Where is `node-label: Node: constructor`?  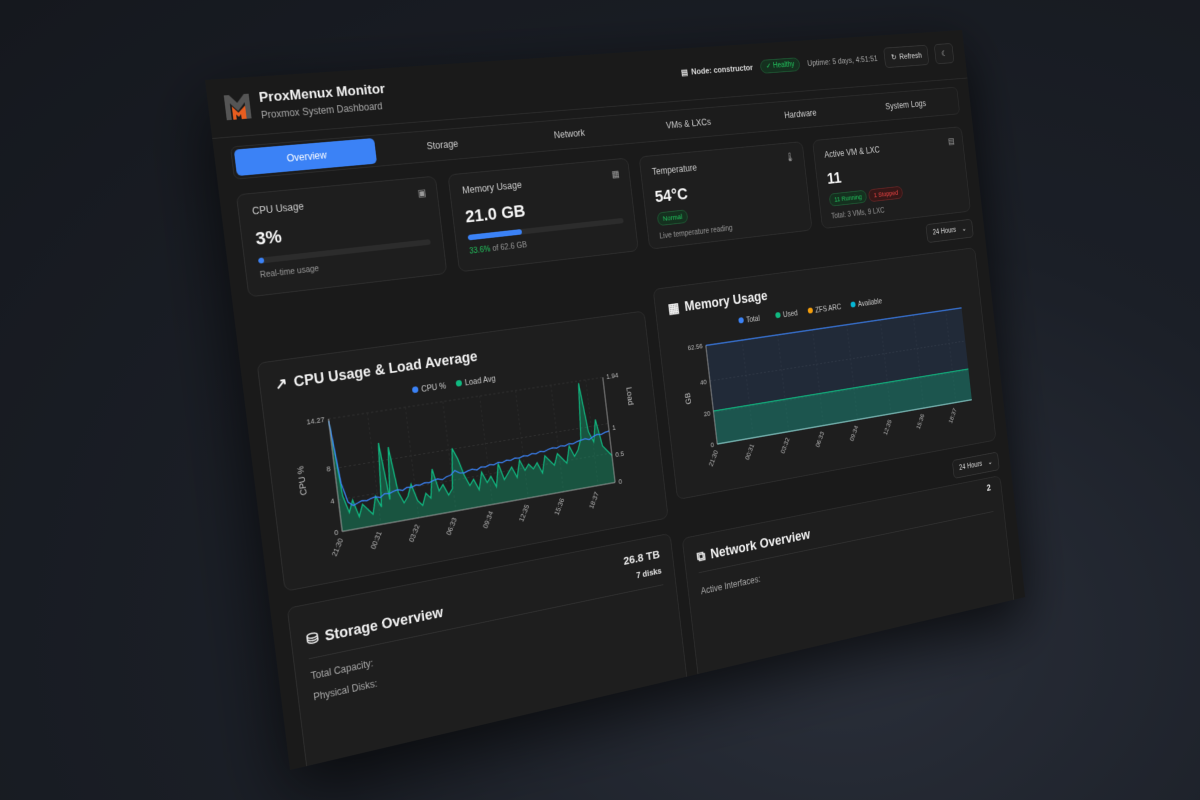
node-label: Node: constructor is located at coordinates (722, 70).